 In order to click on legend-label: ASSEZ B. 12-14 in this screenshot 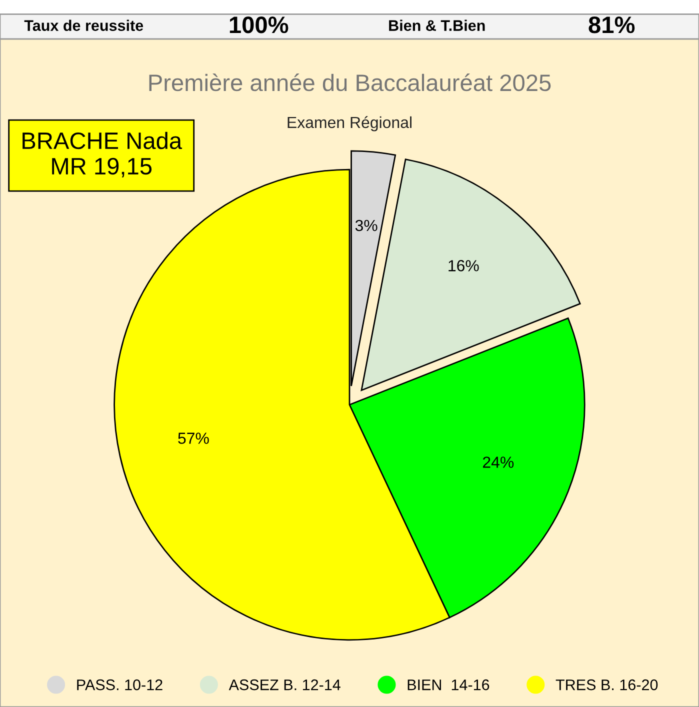, I will do `click(284, 684)`.